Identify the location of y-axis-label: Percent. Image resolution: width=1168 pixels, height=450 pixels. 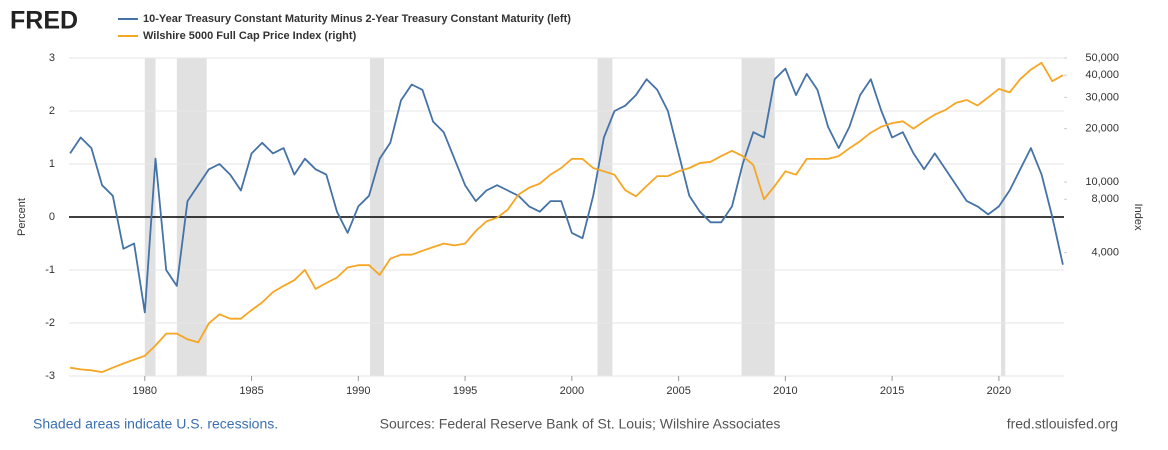
(22, 217).